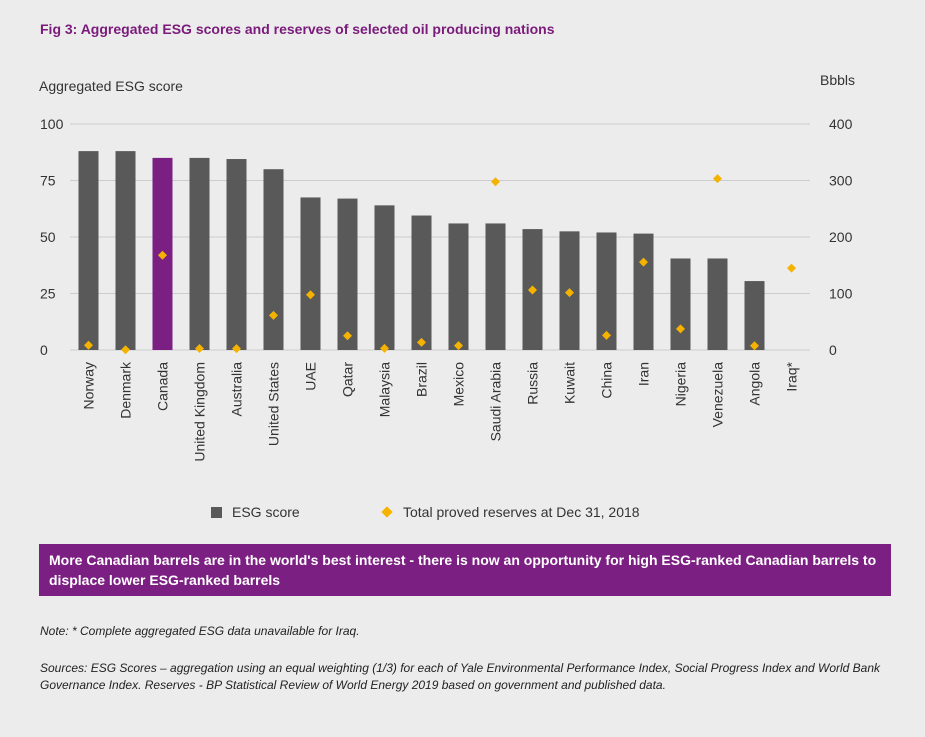 The height and width of the screenshot is (737, 925). What do you see at coordinates (422, 379) in the screenshot?
I see `category-label: Brazil` at bounding box center [422, 379].